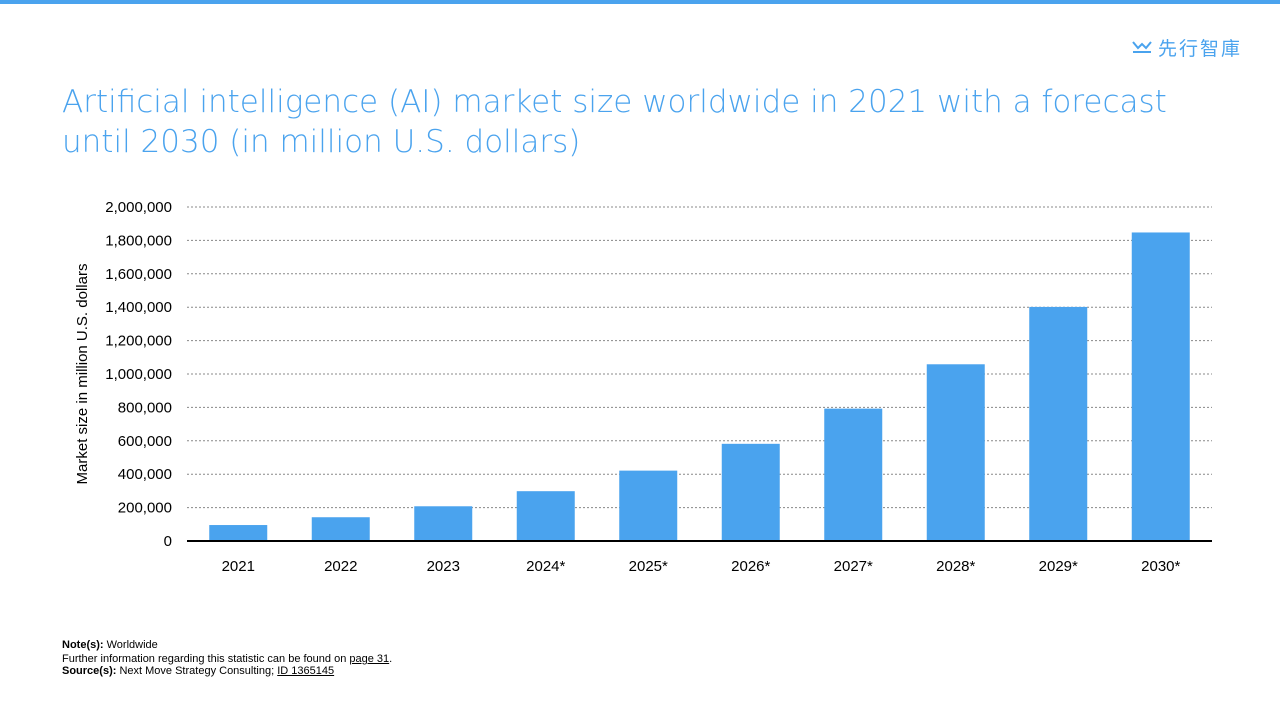 Image resolution: width=1280 pixels, height=720 pixels. Describe the element at coordinates (238, 566) in the screenshot. I see `x-tick-label: 2021` at that location.